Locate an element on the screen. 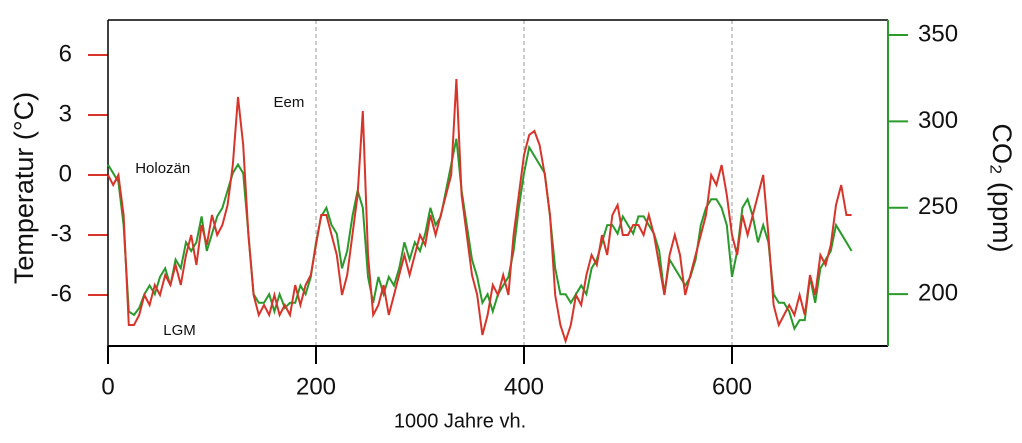 This screenshot has height=443, width=1022. x-tick-label: 200 is located at coordinates (316, 386).